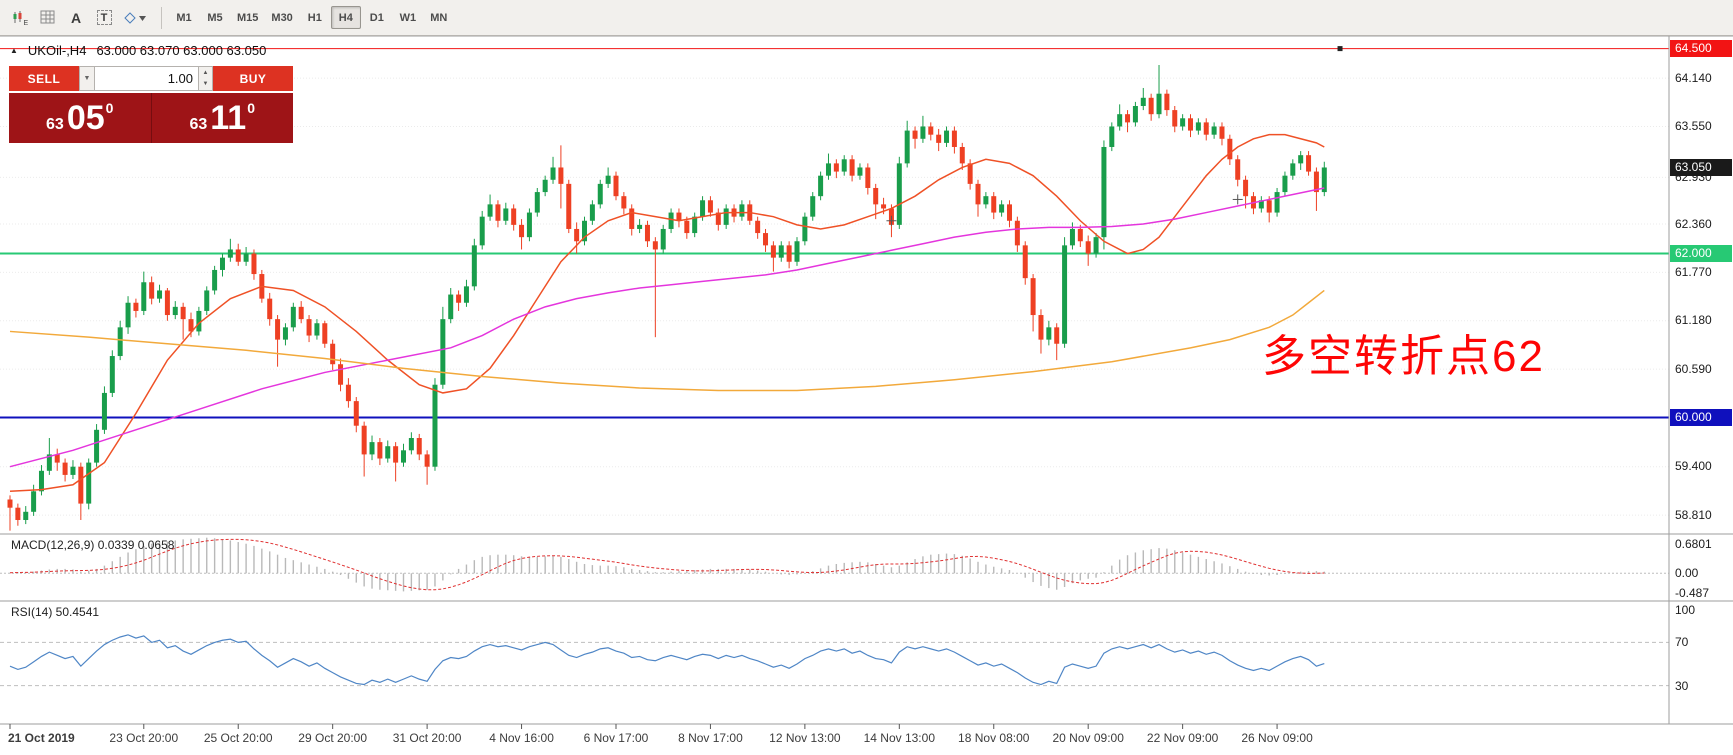  What do you see at coordinates (147, 78) in the screenshot?
I see `volume-input: 1.00` at bounding box center [147, 78].